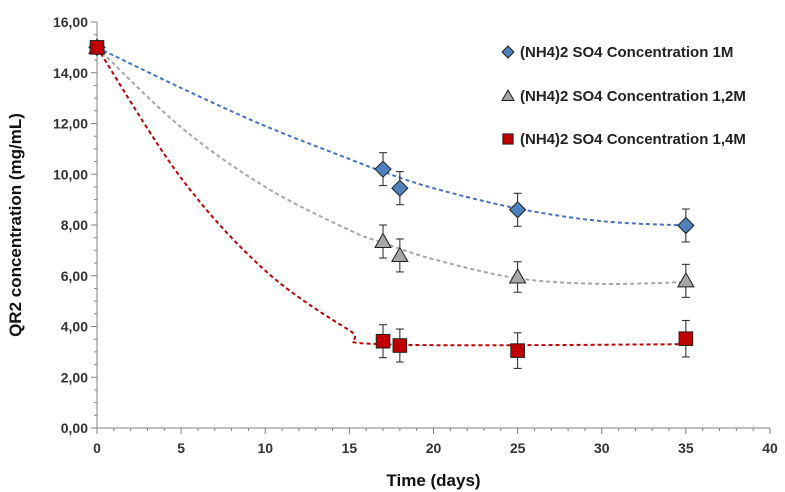 The width and height of the screenshot is (785, 492). What do you see at coordinates (633, 139) in the screenshot?
I see `legend-label-series-3: (NH4)2 SO4 Concentration 1,4M` at bounding box center [633, 139].